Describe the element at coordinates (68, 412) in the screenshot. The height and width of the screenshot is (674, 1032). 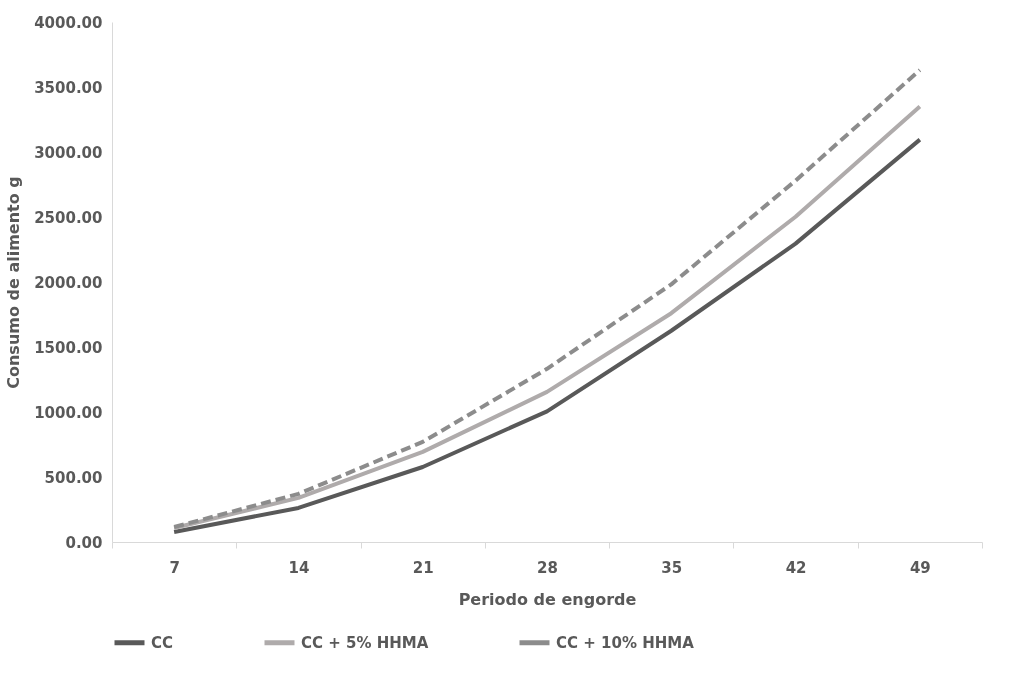
I see `y-tick-label: 1000.00` at that location.